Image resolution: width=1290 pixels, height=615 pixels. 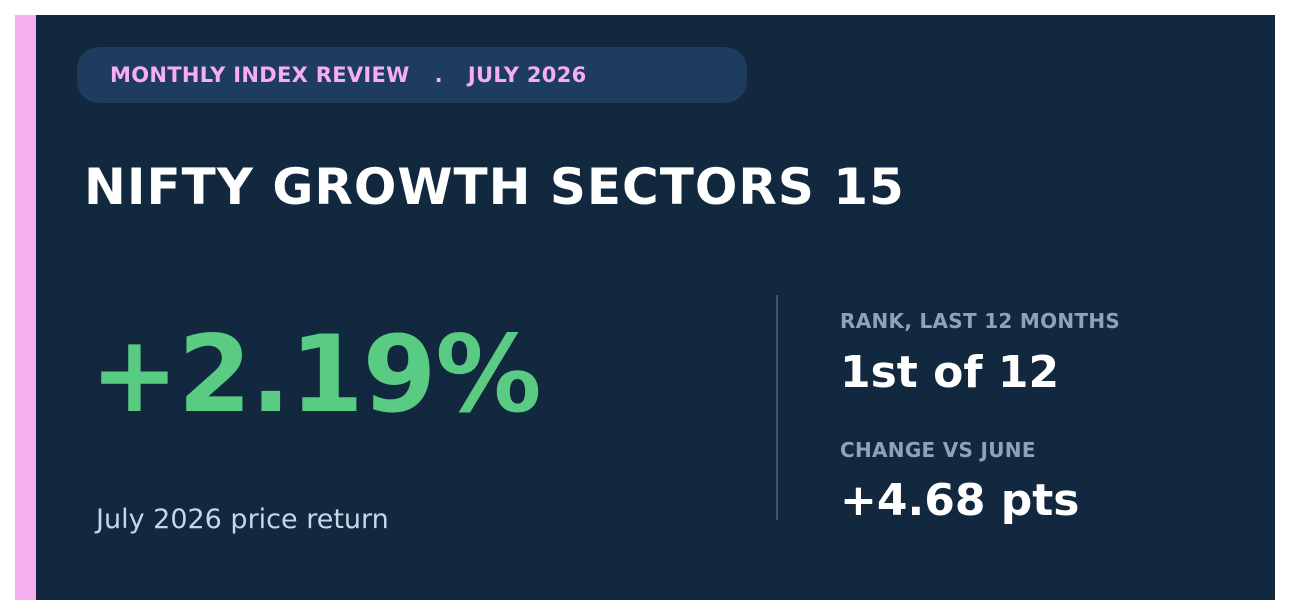 I want to click on header-label: MONTHLY INDEX REVIEW, so click(x=260, y=75).